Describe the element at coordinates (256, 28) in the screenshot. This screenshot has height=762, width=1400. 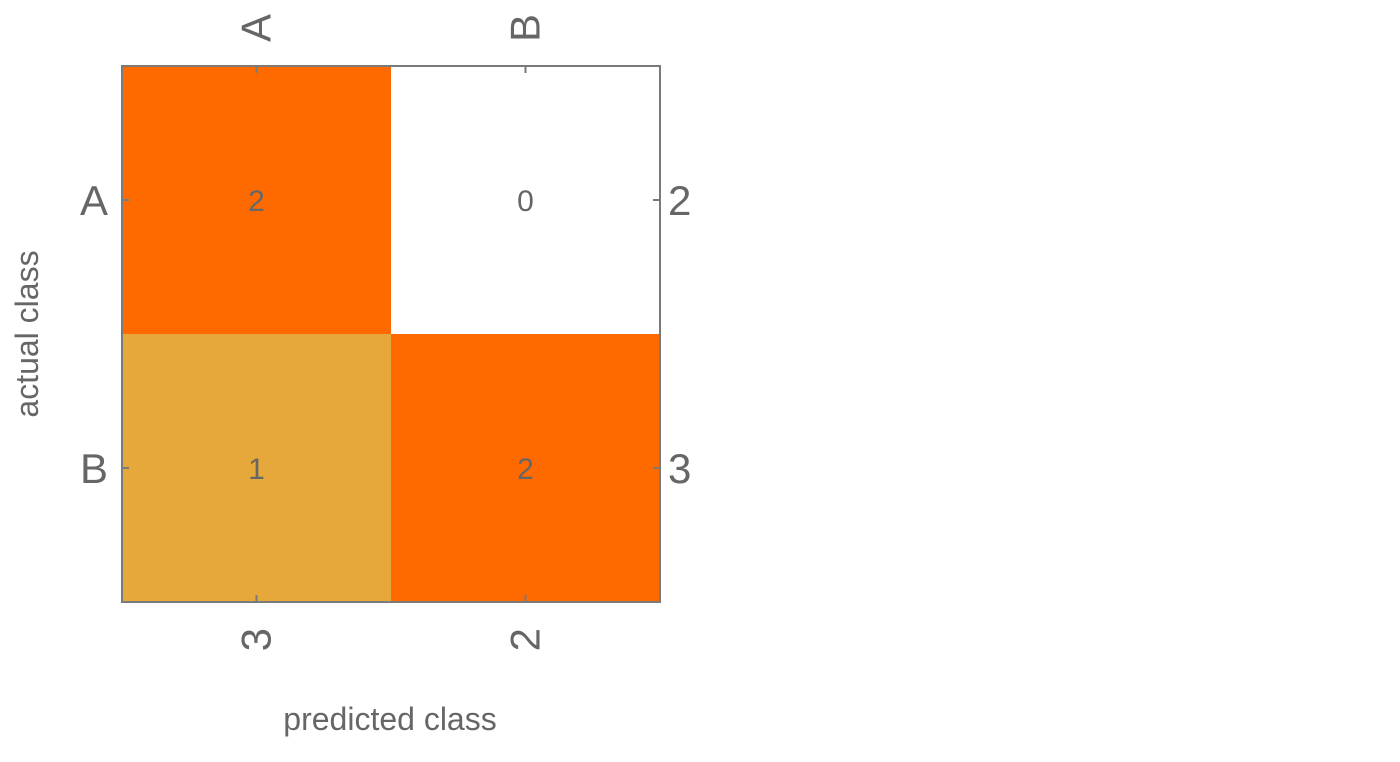
I see `x-tick-label-top: A` at that location.